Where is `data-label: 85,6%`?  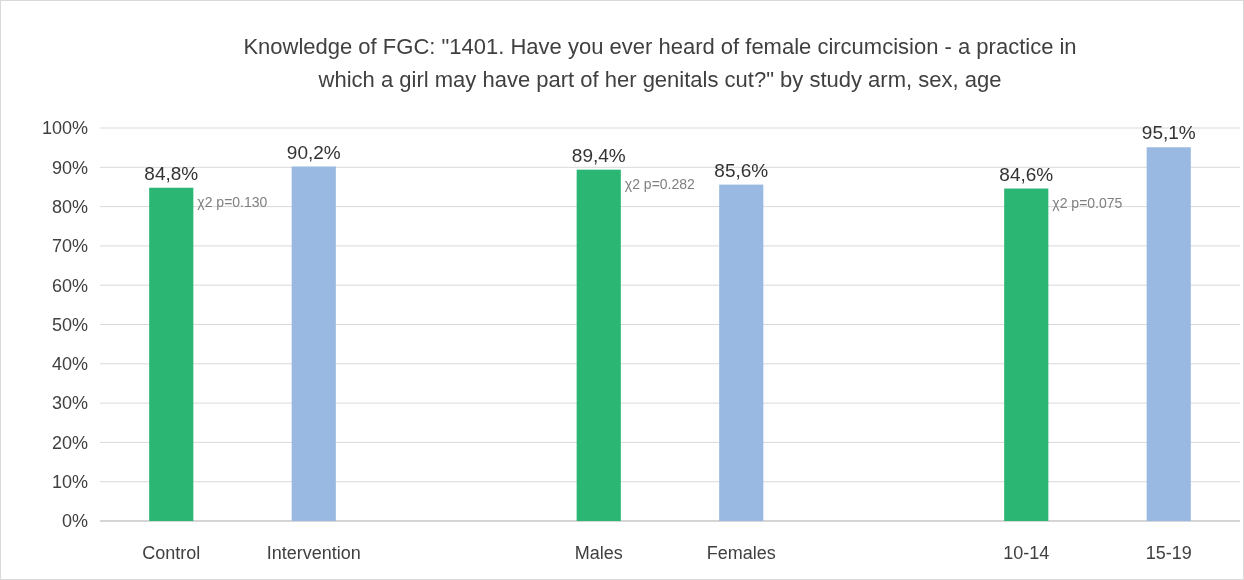 data-label: 85,6% is located at coordinates (741, 170).